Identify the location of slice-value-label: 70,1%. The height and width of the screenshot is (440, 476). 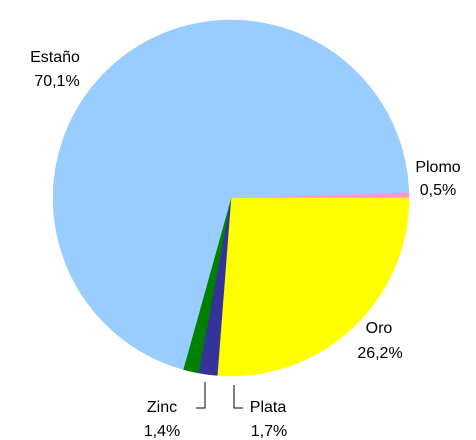
(56, 81).